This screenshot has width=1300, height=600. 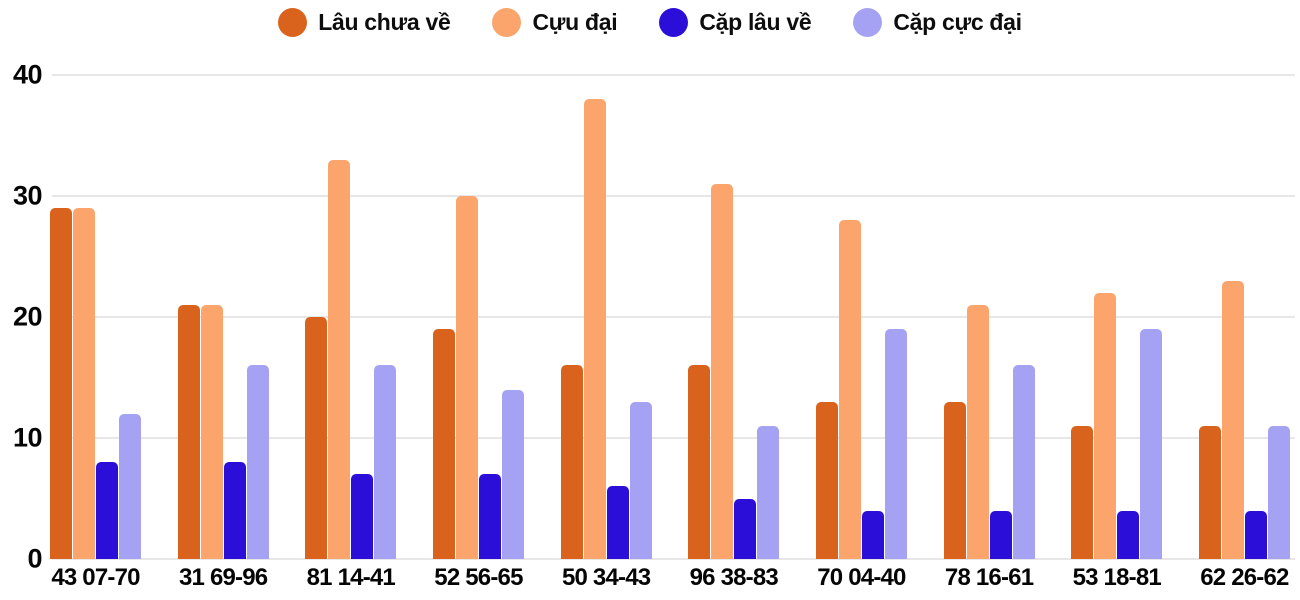 I want to click on bar-group: 96 38-83, so click(x=734, y=332).